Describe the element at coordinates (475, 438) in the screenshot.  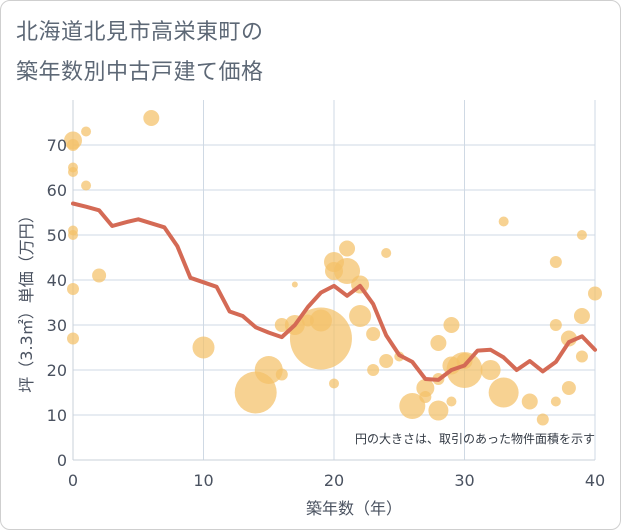
I see `size-legend-note: 円の大きさは、取引のあった物件面積を示す` at that location.